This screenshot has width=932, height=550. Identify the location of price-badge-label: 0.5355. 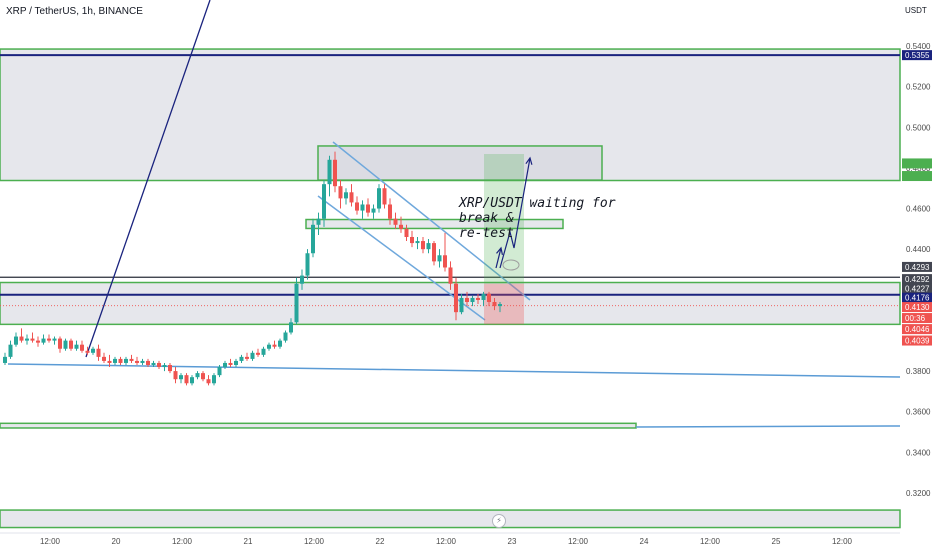
(917, 55).